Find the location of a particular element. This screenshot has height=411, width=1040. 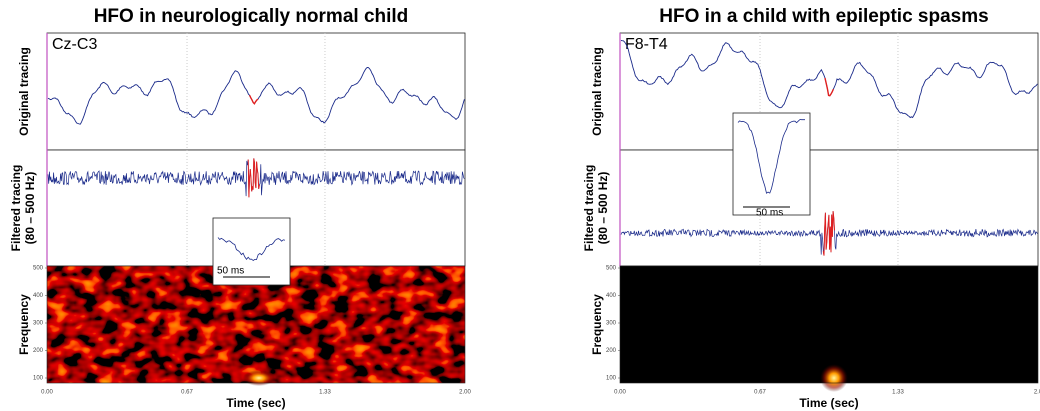

channel-label: Cz-C3 is located at coordinates (74, 44).